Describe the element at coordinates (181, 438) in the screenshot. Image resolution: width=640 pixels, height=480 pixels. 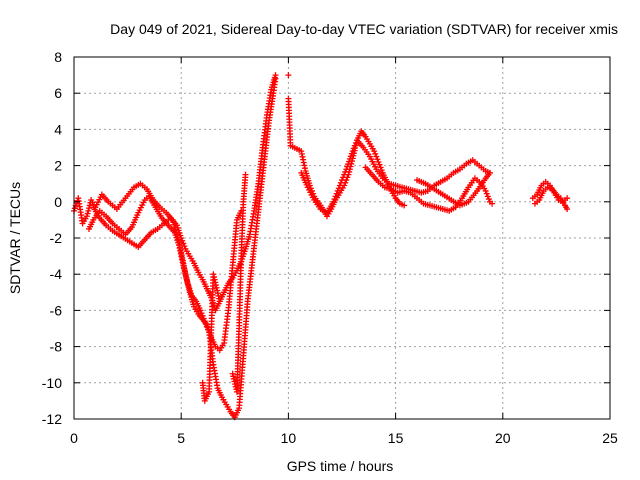
I see `x-tick-label: 5` at that location.